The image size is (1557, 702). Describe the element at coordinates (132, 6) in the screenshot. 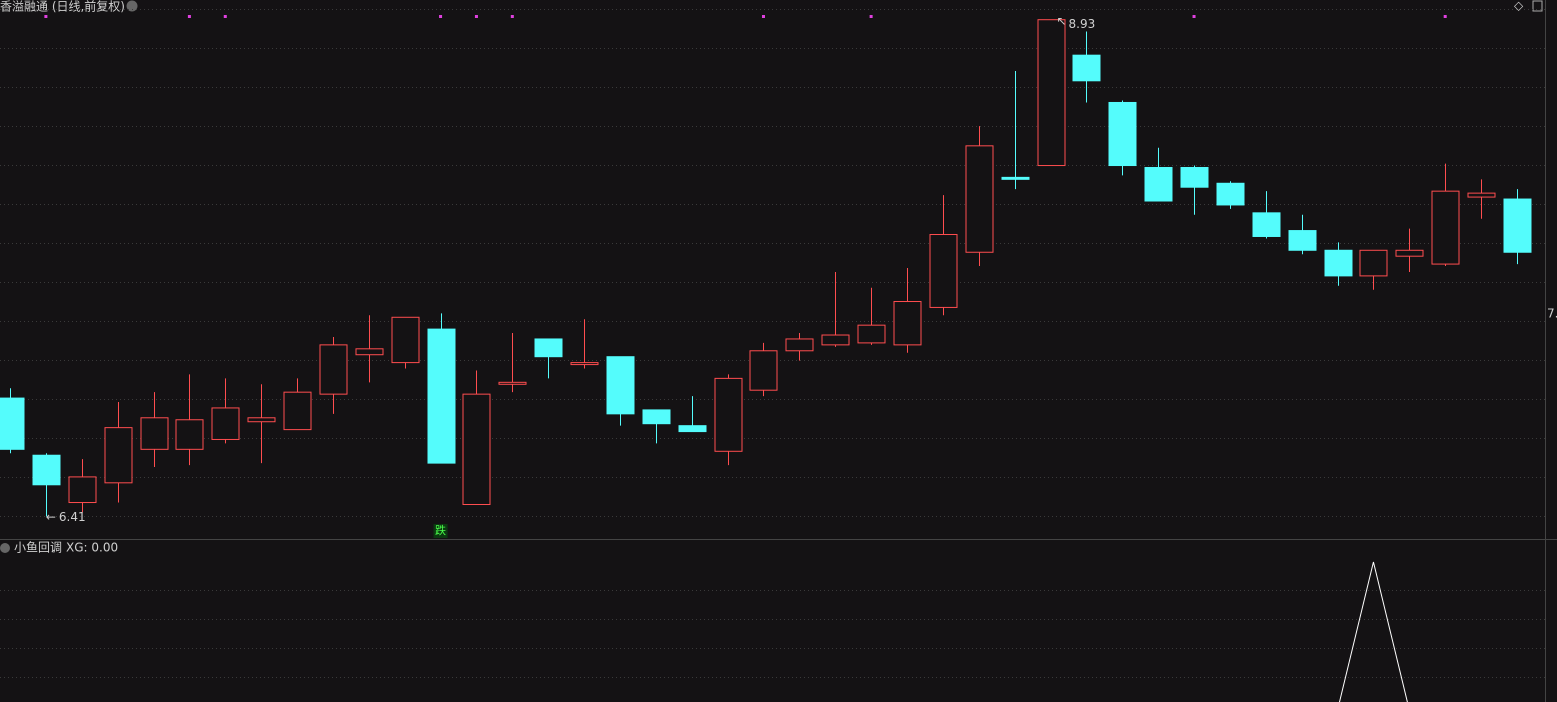

I see `title-menu` at that location.